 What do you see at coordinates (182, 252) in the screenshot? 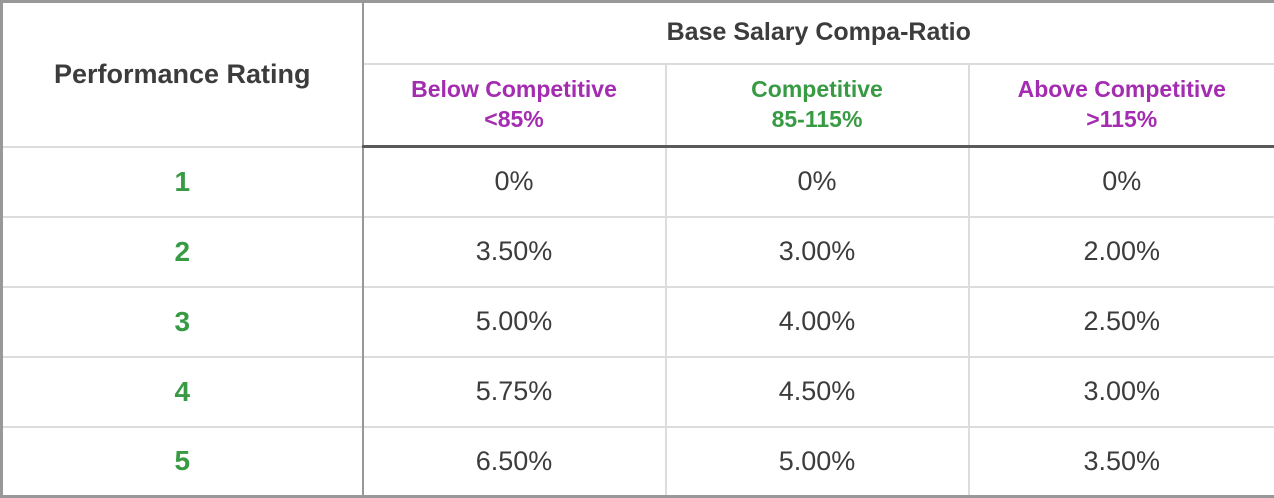
I see `rating-cell: 2` at bounding box center [182, 252].